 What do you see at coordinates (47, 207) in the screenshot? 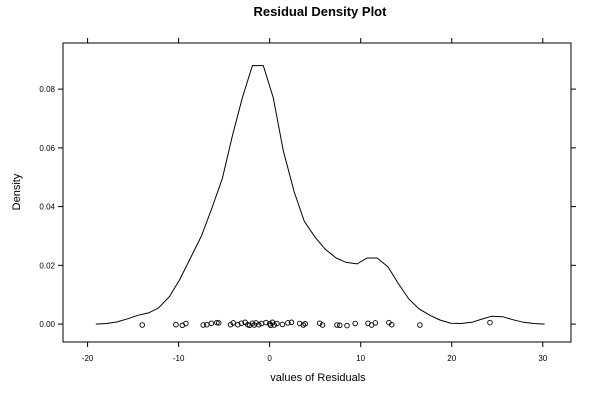
I see `y-tick-label: 0.04` at bounding box center [47, 207].